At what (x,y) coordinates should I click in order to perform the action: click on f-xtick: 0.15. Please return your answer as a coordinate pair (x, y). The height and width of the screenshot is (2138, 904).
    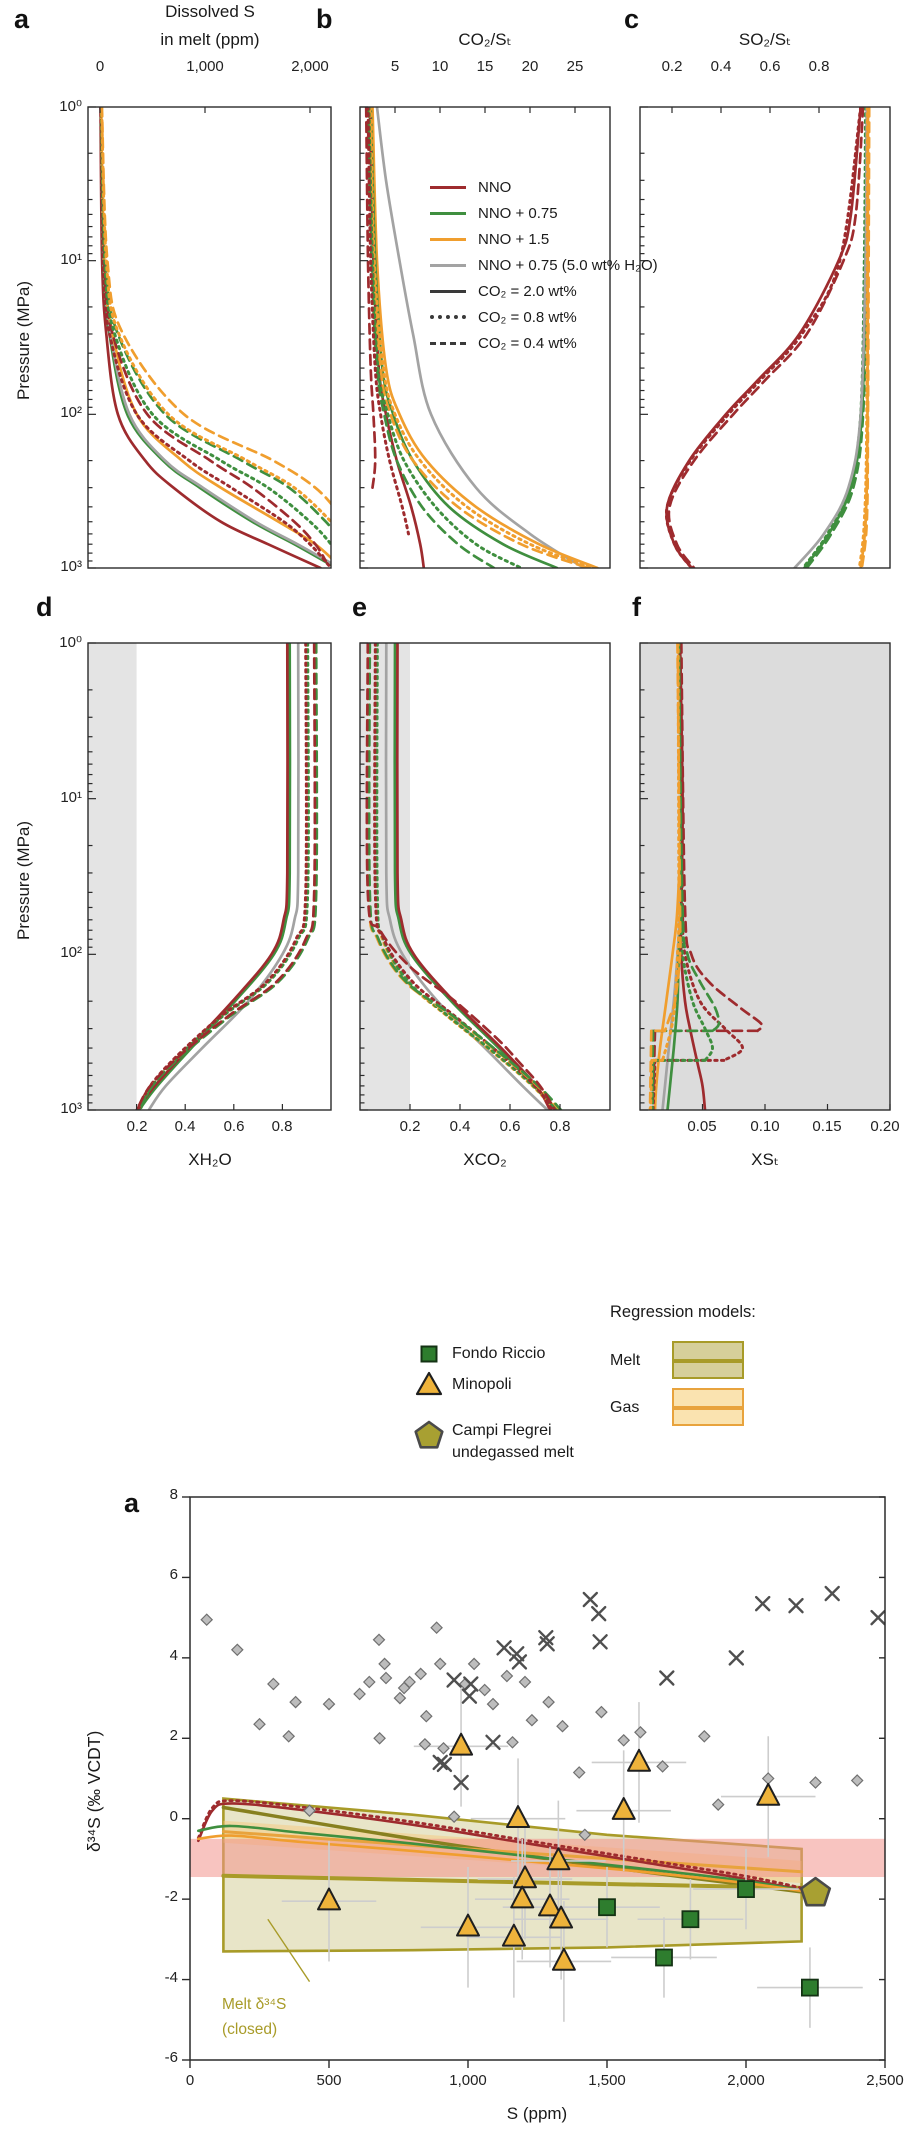
    Looking at the image, I should click on (827, 1126).